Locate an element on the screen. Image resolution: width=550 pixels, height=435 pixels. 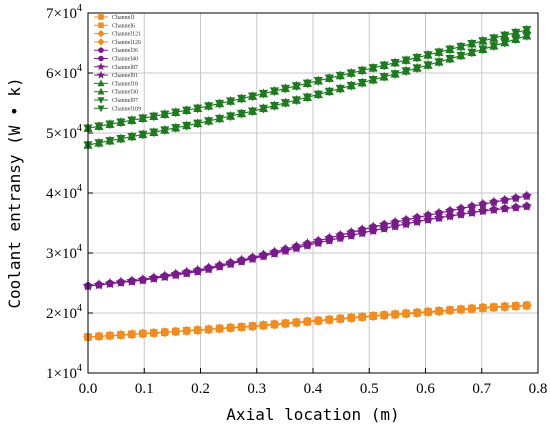
legend-item: Channel36 is located at coordinates (116, 50).